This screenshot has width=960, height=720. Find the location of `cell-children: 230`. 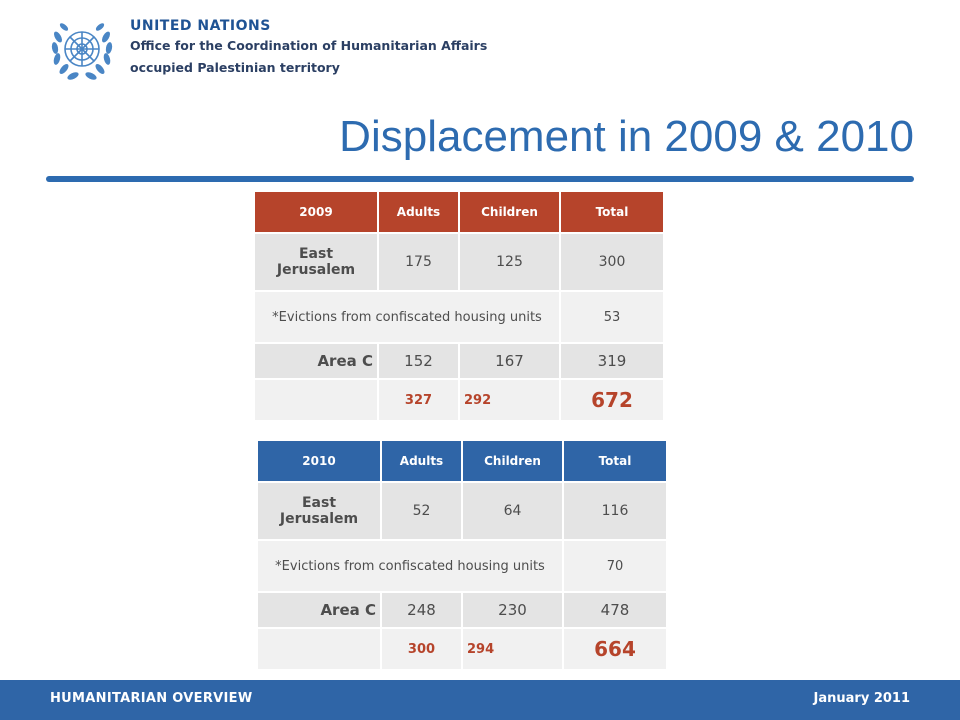

cell-children: 230 is located at coordinates (512, 610).